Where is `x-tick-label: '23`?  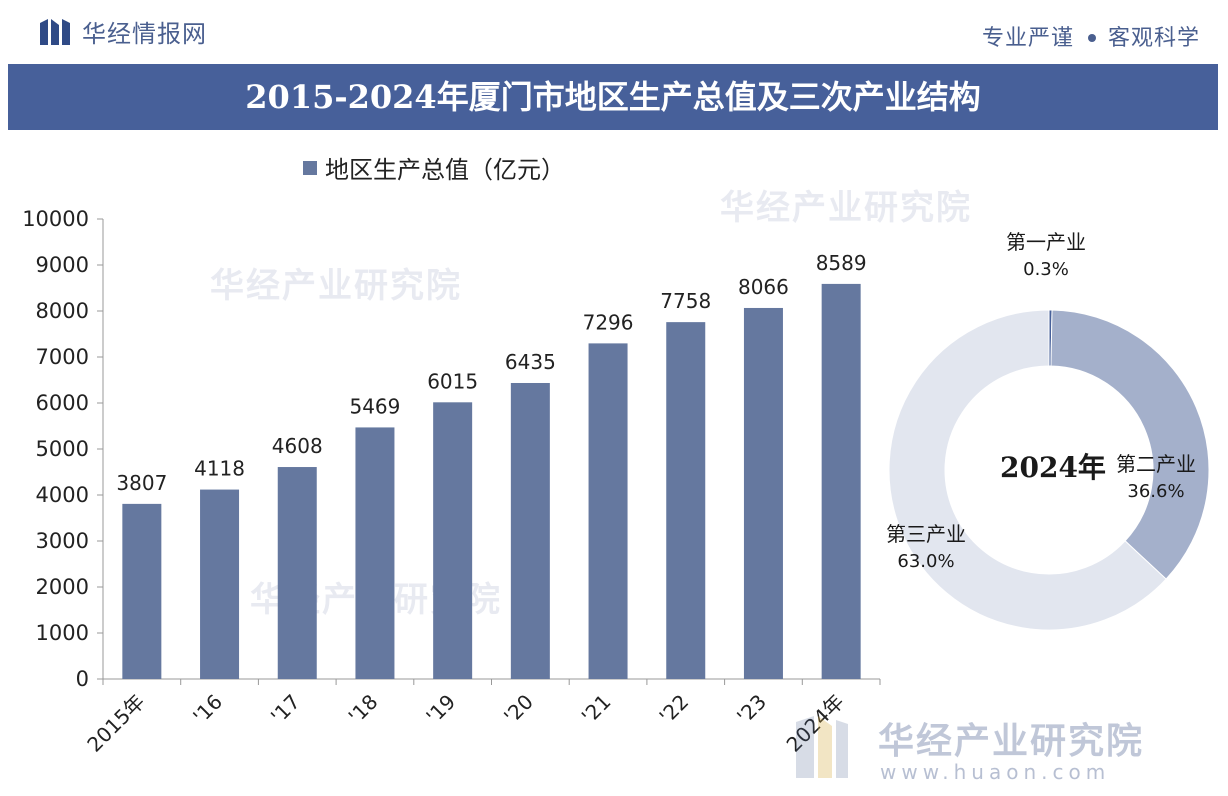 x-tick-label: '23 is located at coordinates (751, 709).